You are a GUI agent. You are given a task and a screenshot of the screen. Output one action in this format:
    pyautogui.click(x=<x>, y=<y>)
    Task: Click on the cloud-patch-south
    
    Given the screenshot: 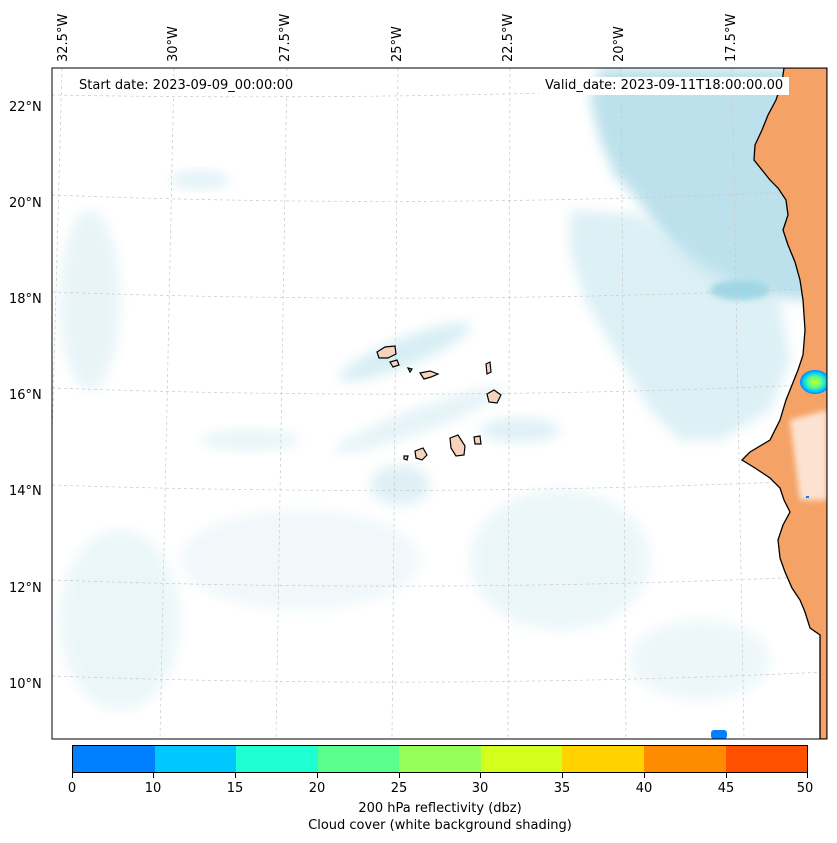 What is the action you would take?
    pyautogui.click(x=400, y=485)
    